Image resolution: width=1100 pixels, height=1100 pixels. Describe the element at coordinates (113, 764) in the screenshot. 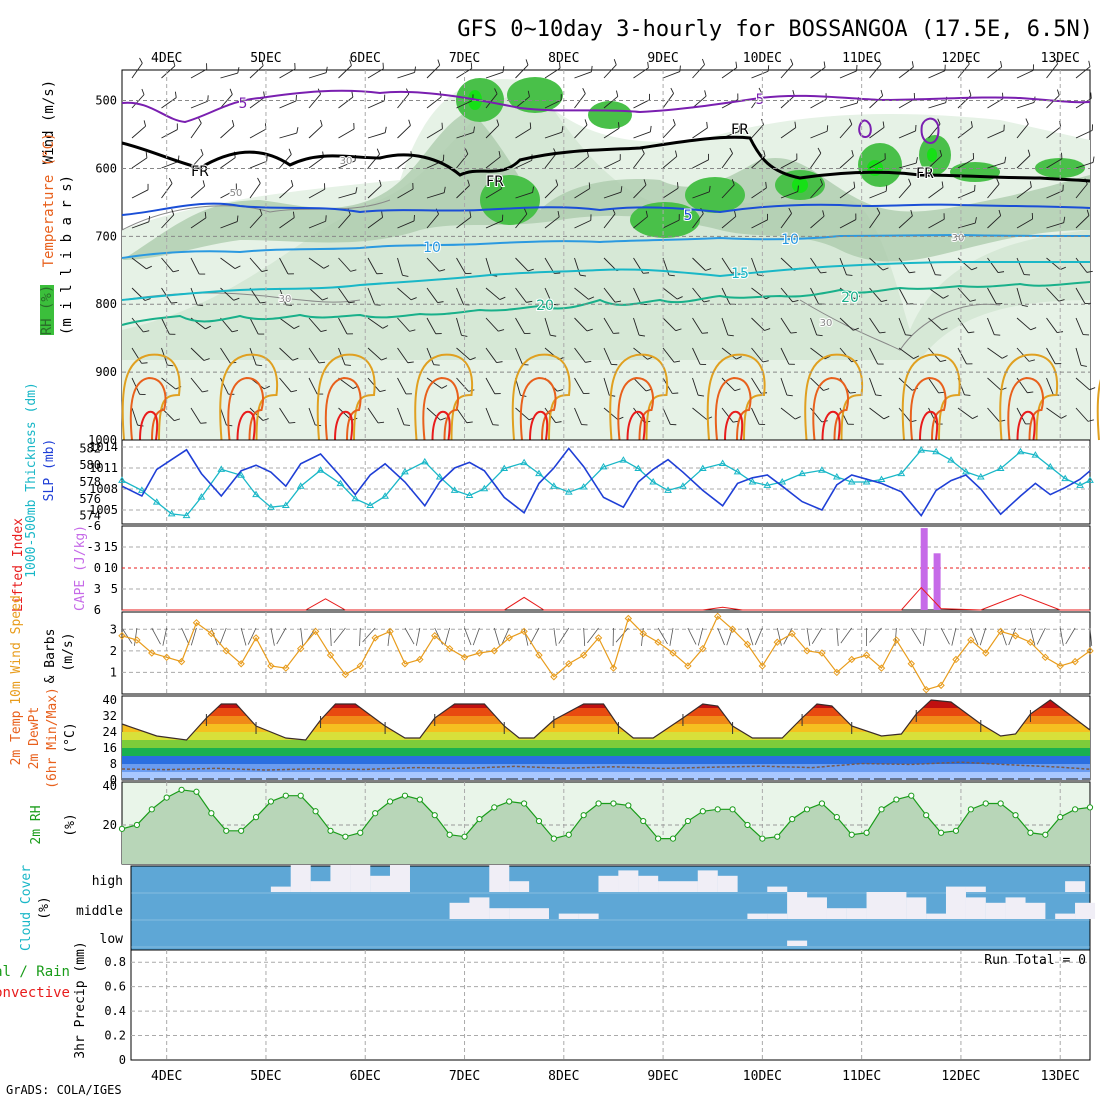

I see `y-tick-label: 8` at that location.